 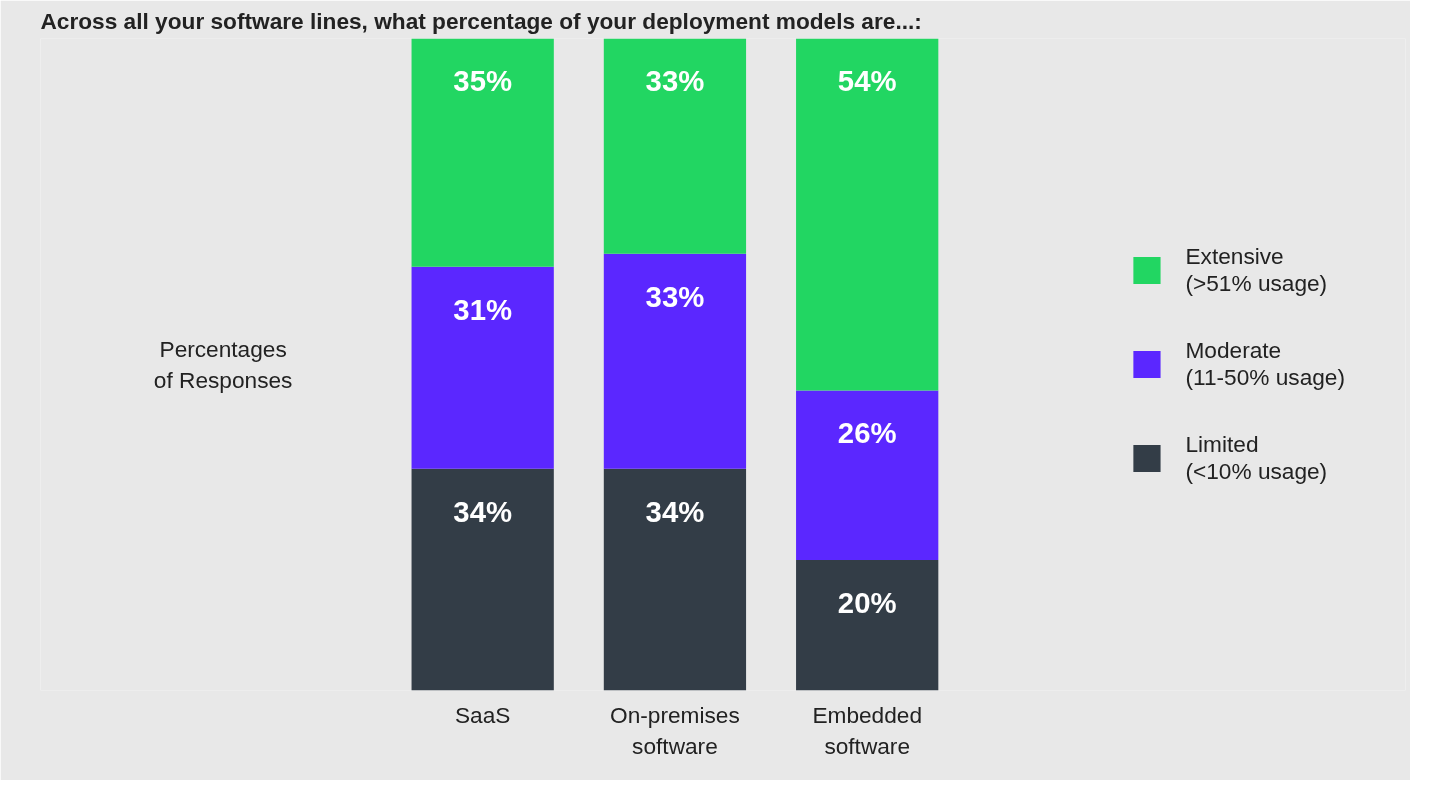 I want to click on chart-title: Across all your software lines, what percentage of your deployment models are...:, so click(x=481, y=20).